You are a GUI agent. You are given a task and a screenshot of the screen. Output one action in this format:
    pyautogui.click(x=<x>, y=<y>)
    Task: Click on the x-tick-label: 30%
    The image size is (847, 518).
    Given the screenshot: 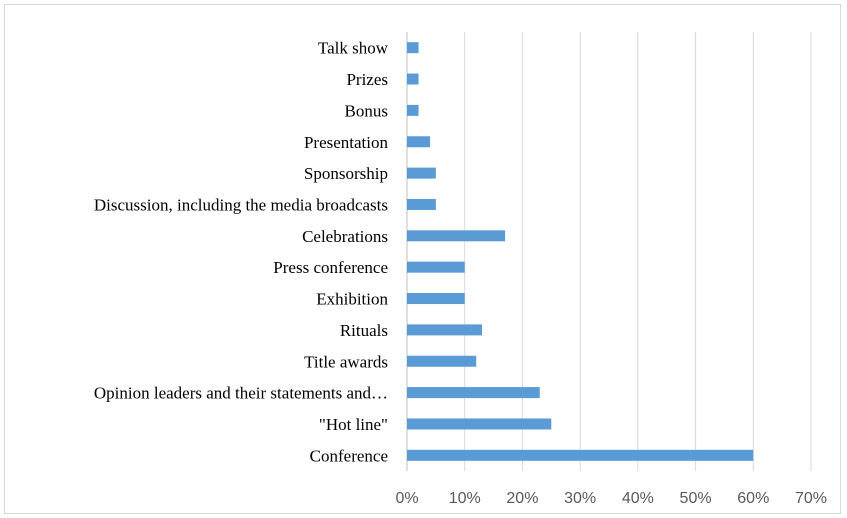 What is the action you would take?
    pyautogui.click(x=580, y=498)
    